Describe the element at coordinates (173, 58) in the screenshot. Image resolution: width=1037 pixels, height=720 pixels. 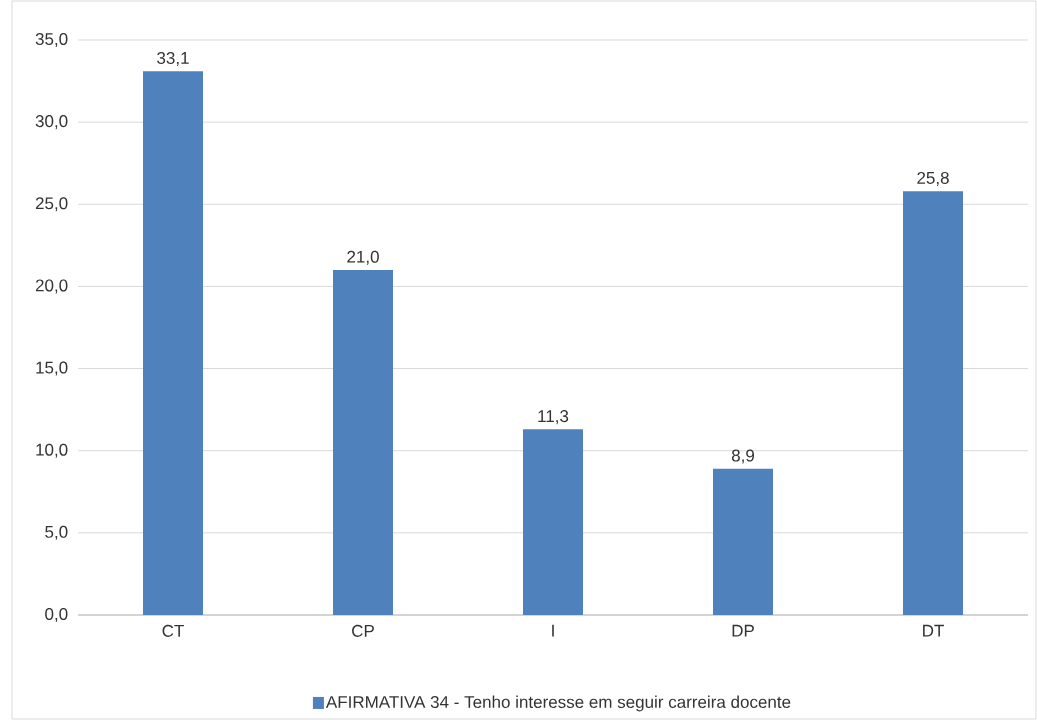
I see `data-label: 33,1` at that location.